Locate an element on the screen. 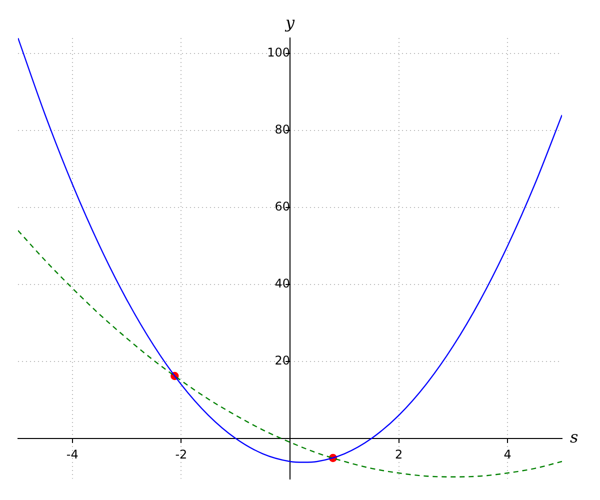 The width and height of the screenshot is (600, 500). x-tick-label: -2 is located at coordinates (181, 455).